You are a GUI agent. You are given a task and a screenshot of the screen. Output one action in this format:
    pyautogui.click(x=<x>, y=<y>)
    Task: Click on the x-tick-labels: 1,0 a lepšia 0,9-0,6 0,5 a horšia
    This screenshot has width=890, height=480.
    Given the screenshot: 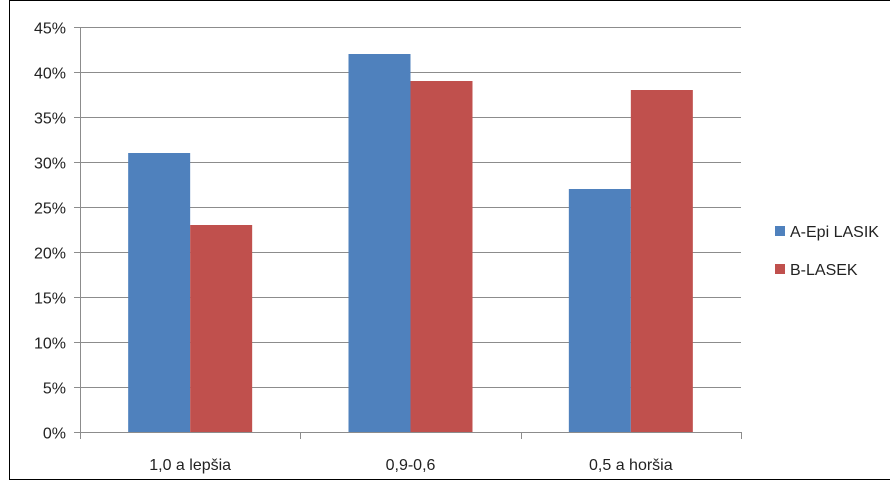 What is the action you would take?
    pyautogui.click(x=410, y=465)
    